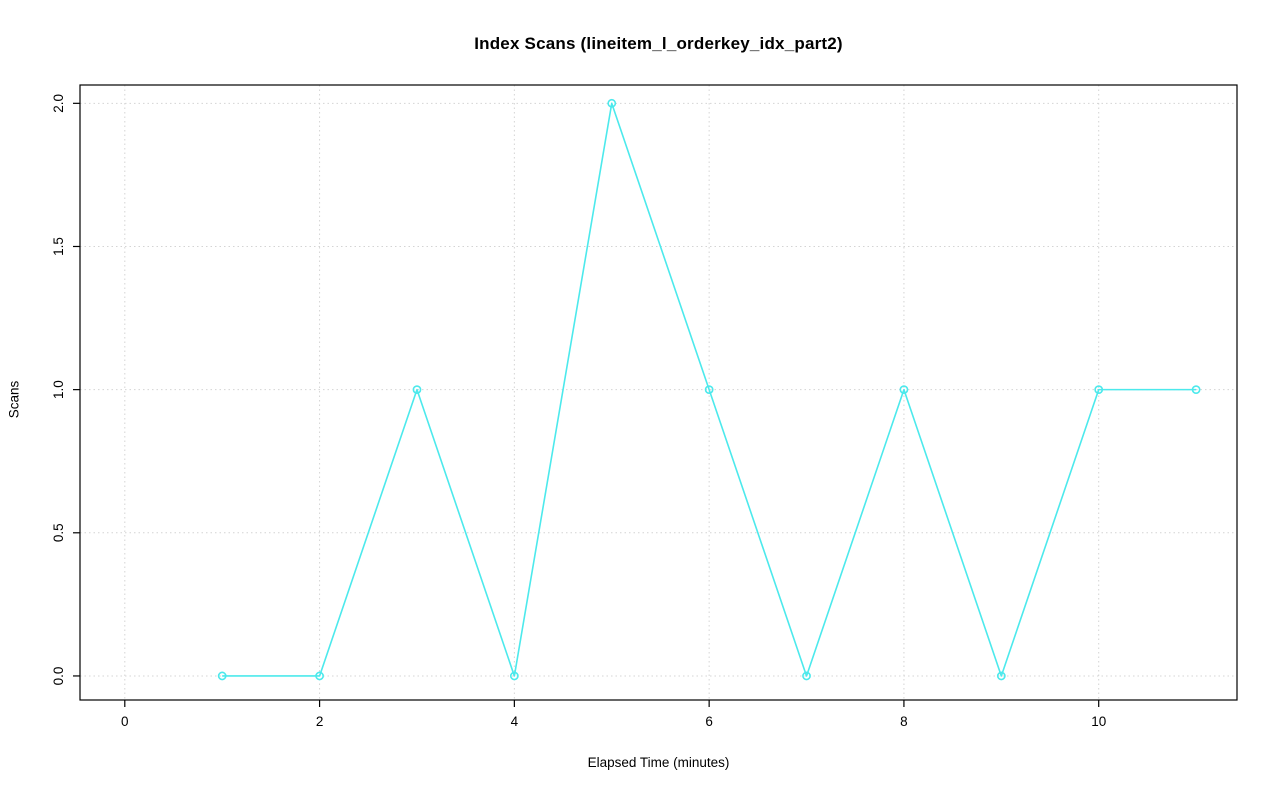  I want to click on x-axis-label: Elapsed Time (minutes), so click(658, 762).